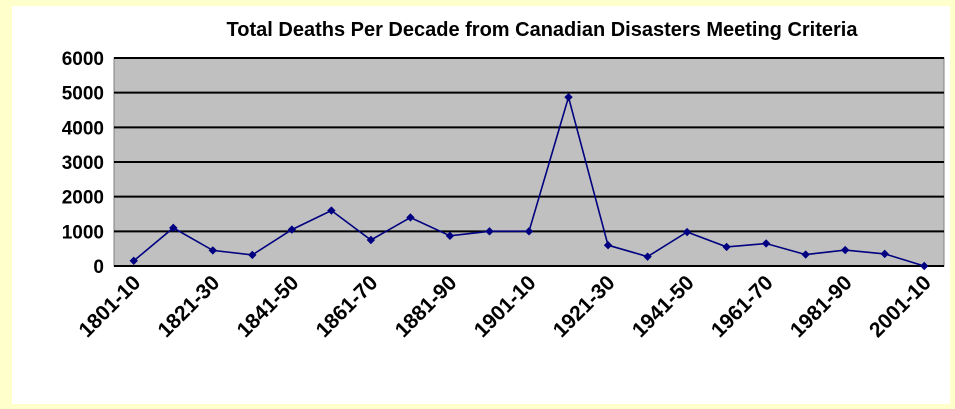 The image size is (955, 409). What do you see at coordinates (83, 59) in the screenshot?
I see `y-tick-label: 6000` at bounding box center [83, 59].